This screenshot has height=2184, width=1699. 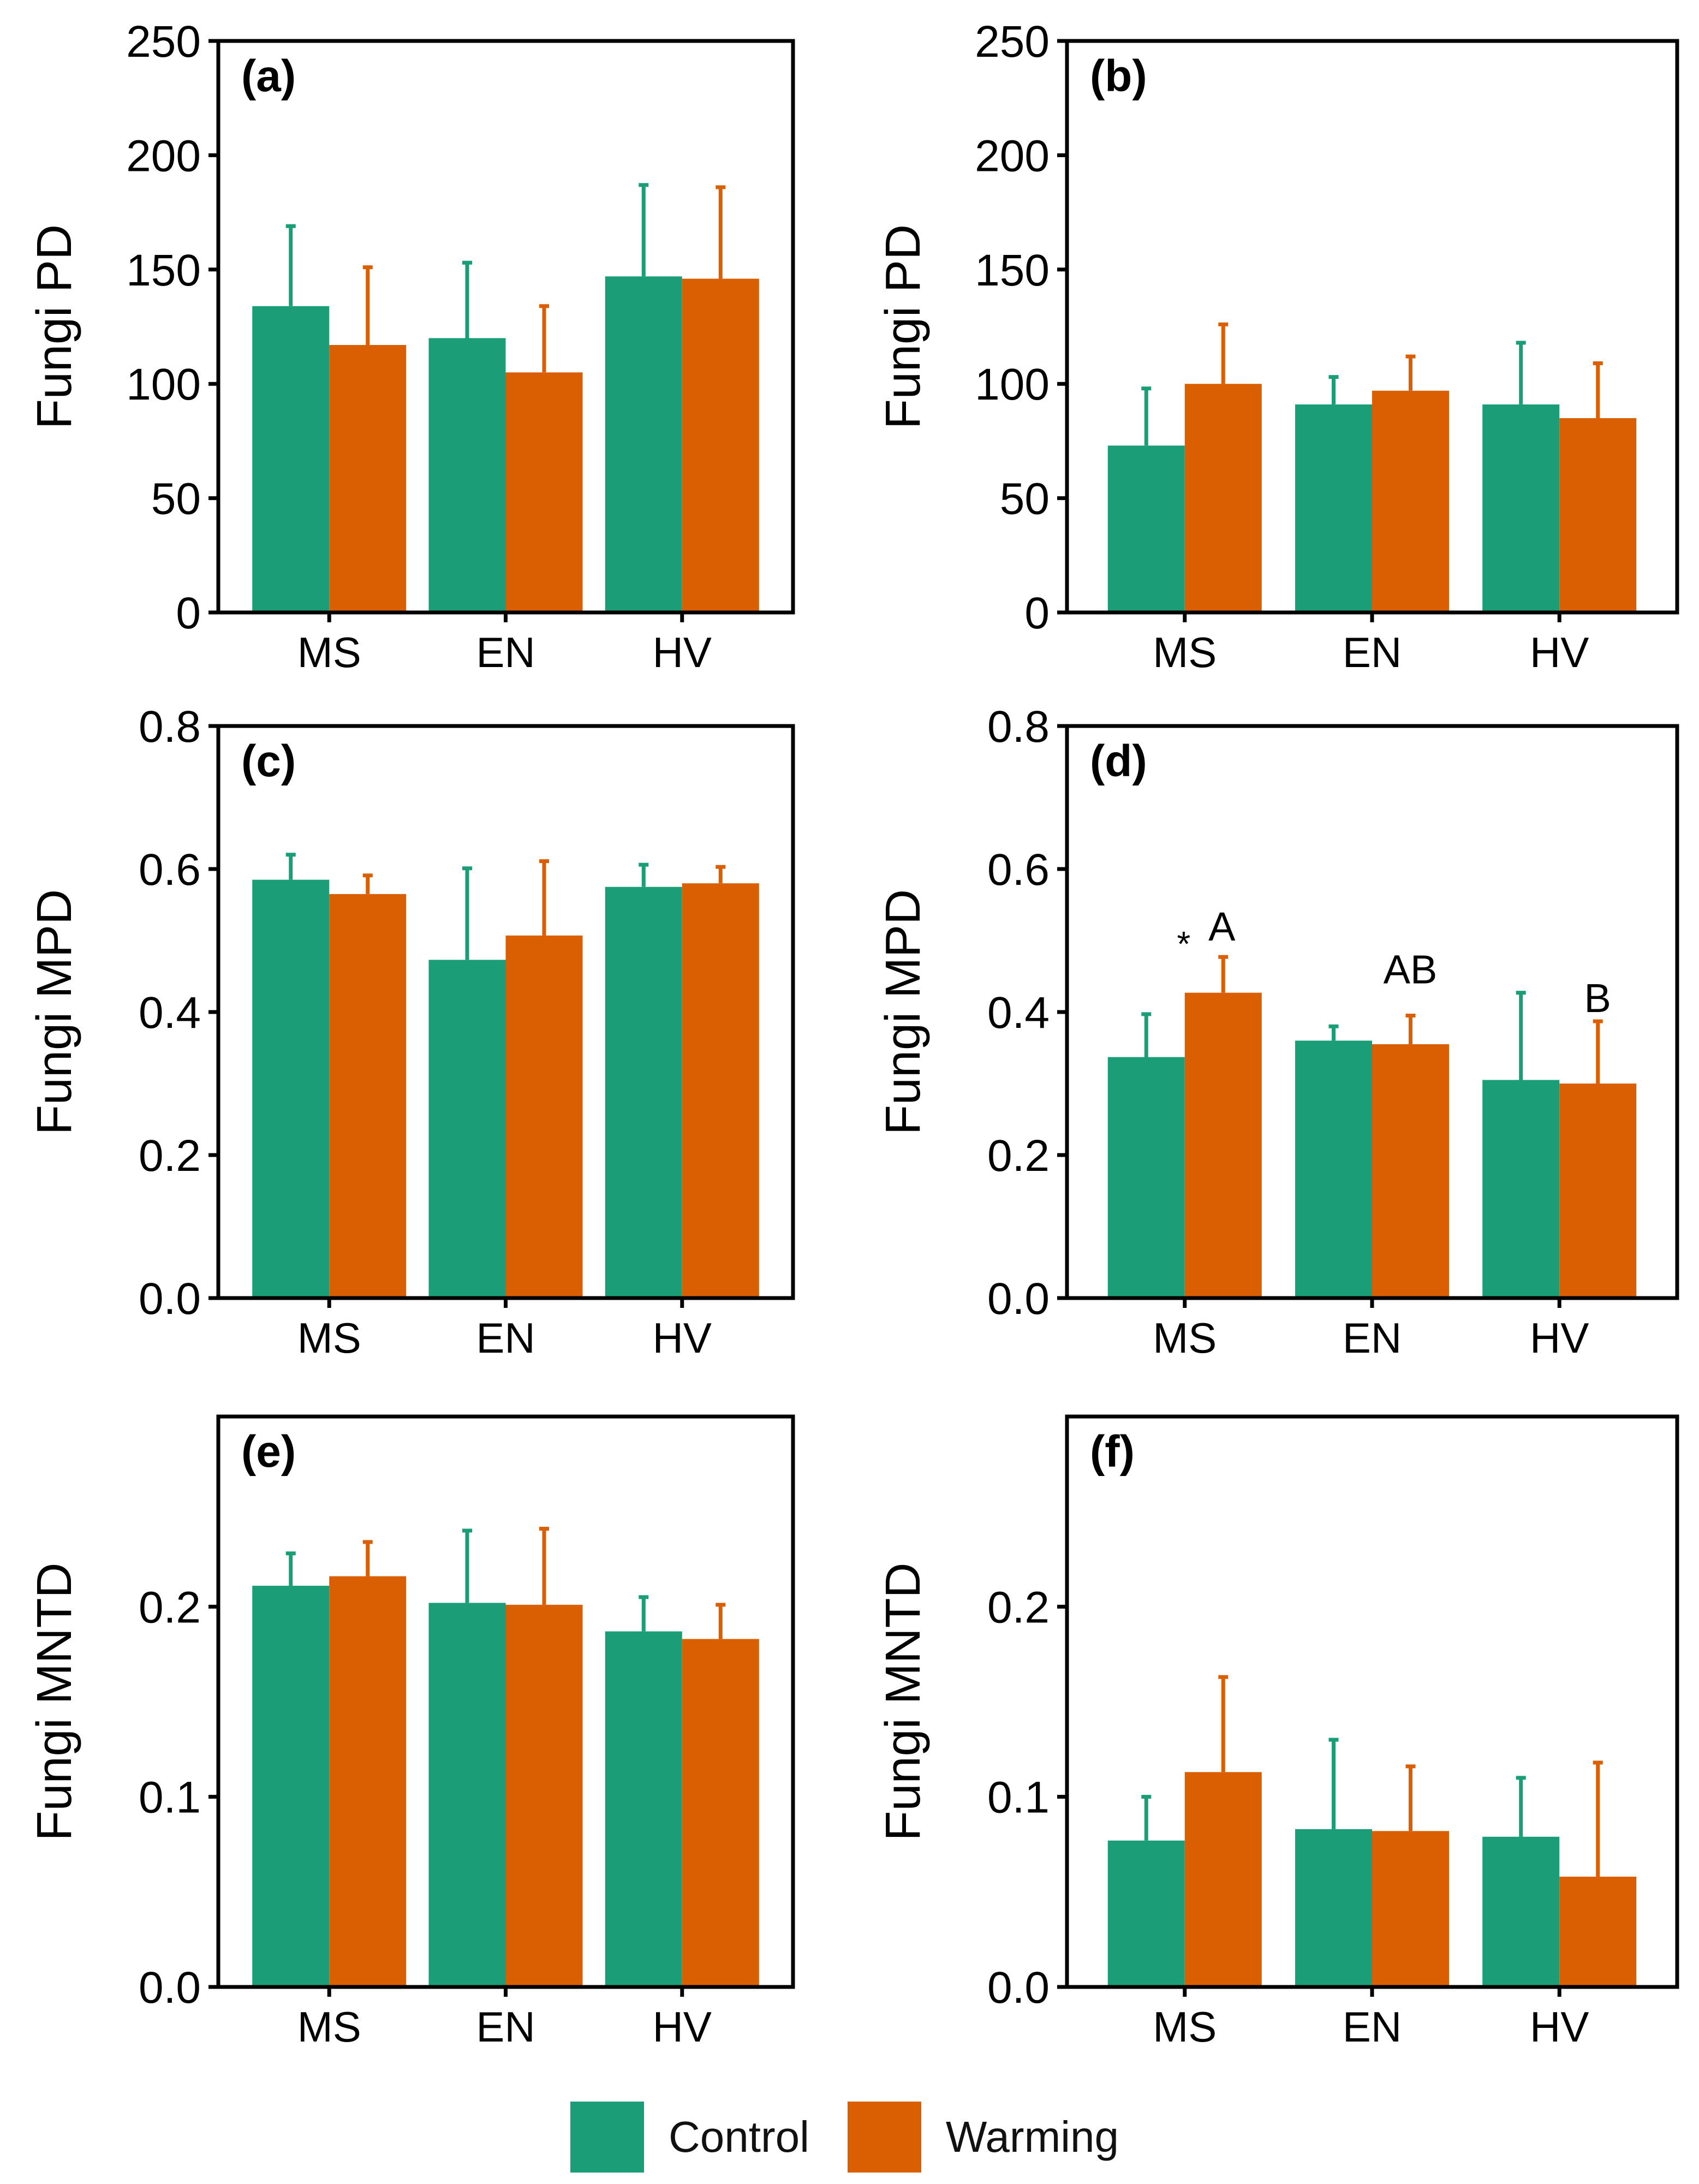 I want to click on panel-label: (d), so click(x=1118, y=761).